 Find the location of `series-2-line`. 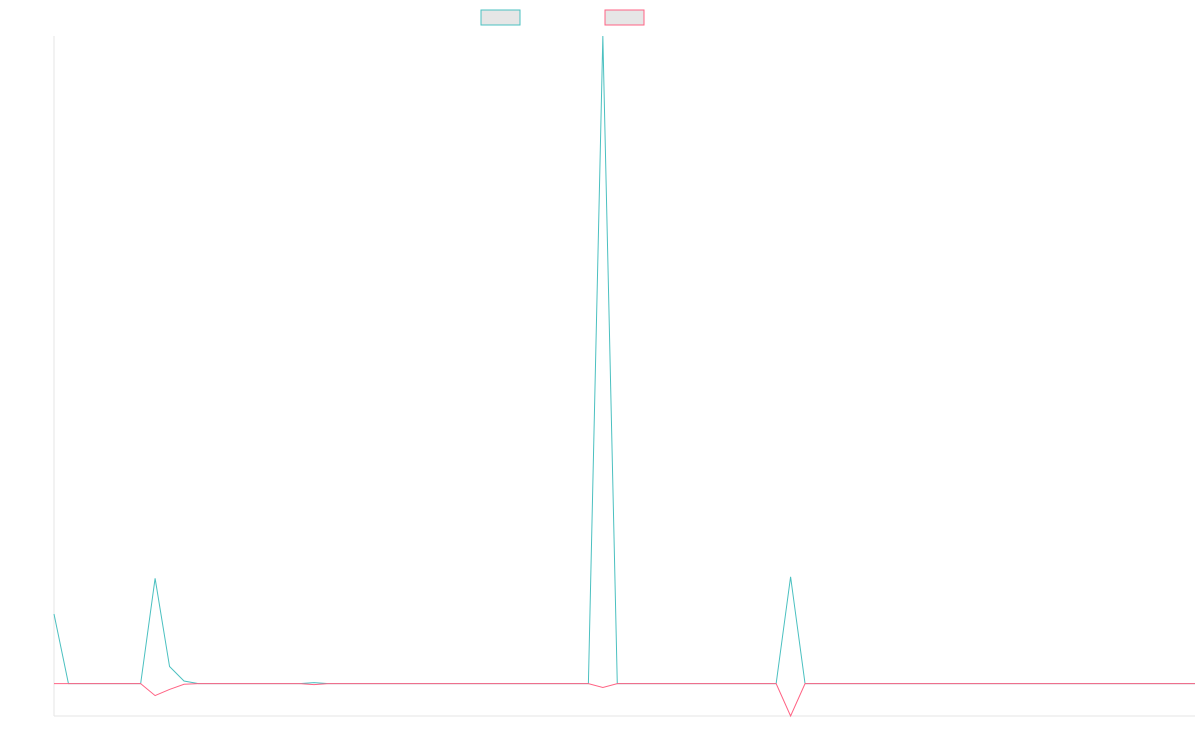

series-2-line is located at coordinates (624, 700).